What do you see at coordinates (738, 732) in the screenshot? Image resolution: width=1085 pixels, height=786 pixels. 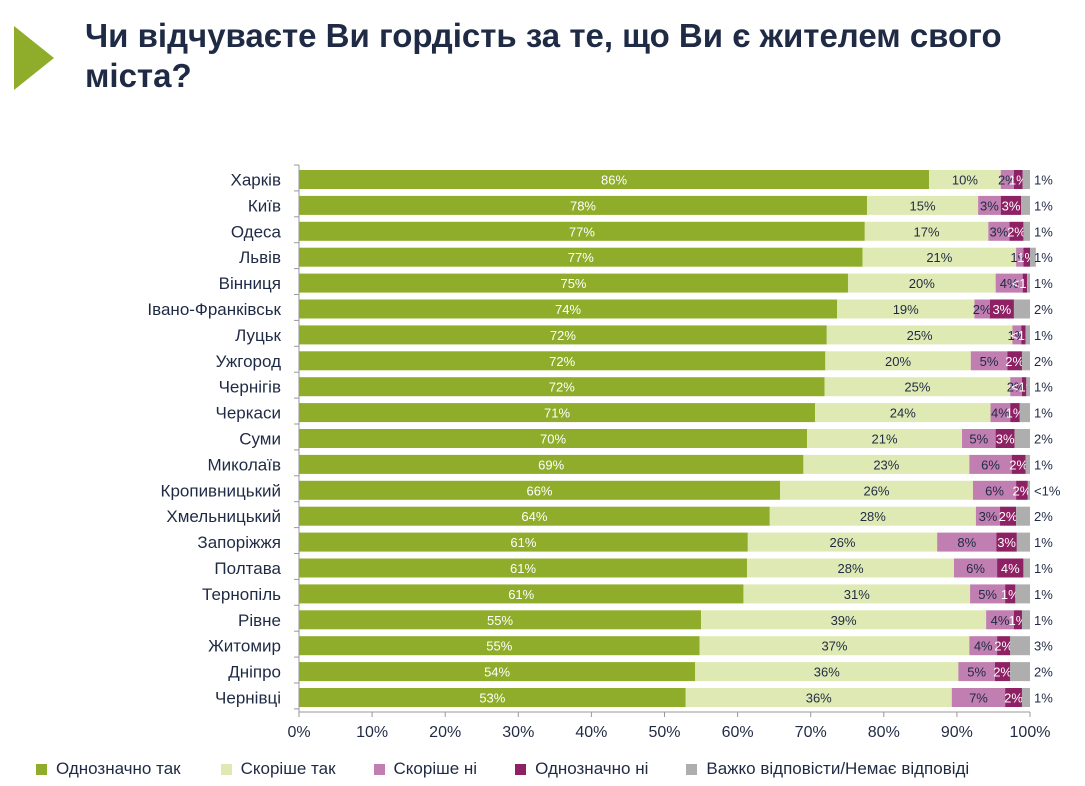 I see `x-tick-label: 60%` at bounding box center [738, 732].